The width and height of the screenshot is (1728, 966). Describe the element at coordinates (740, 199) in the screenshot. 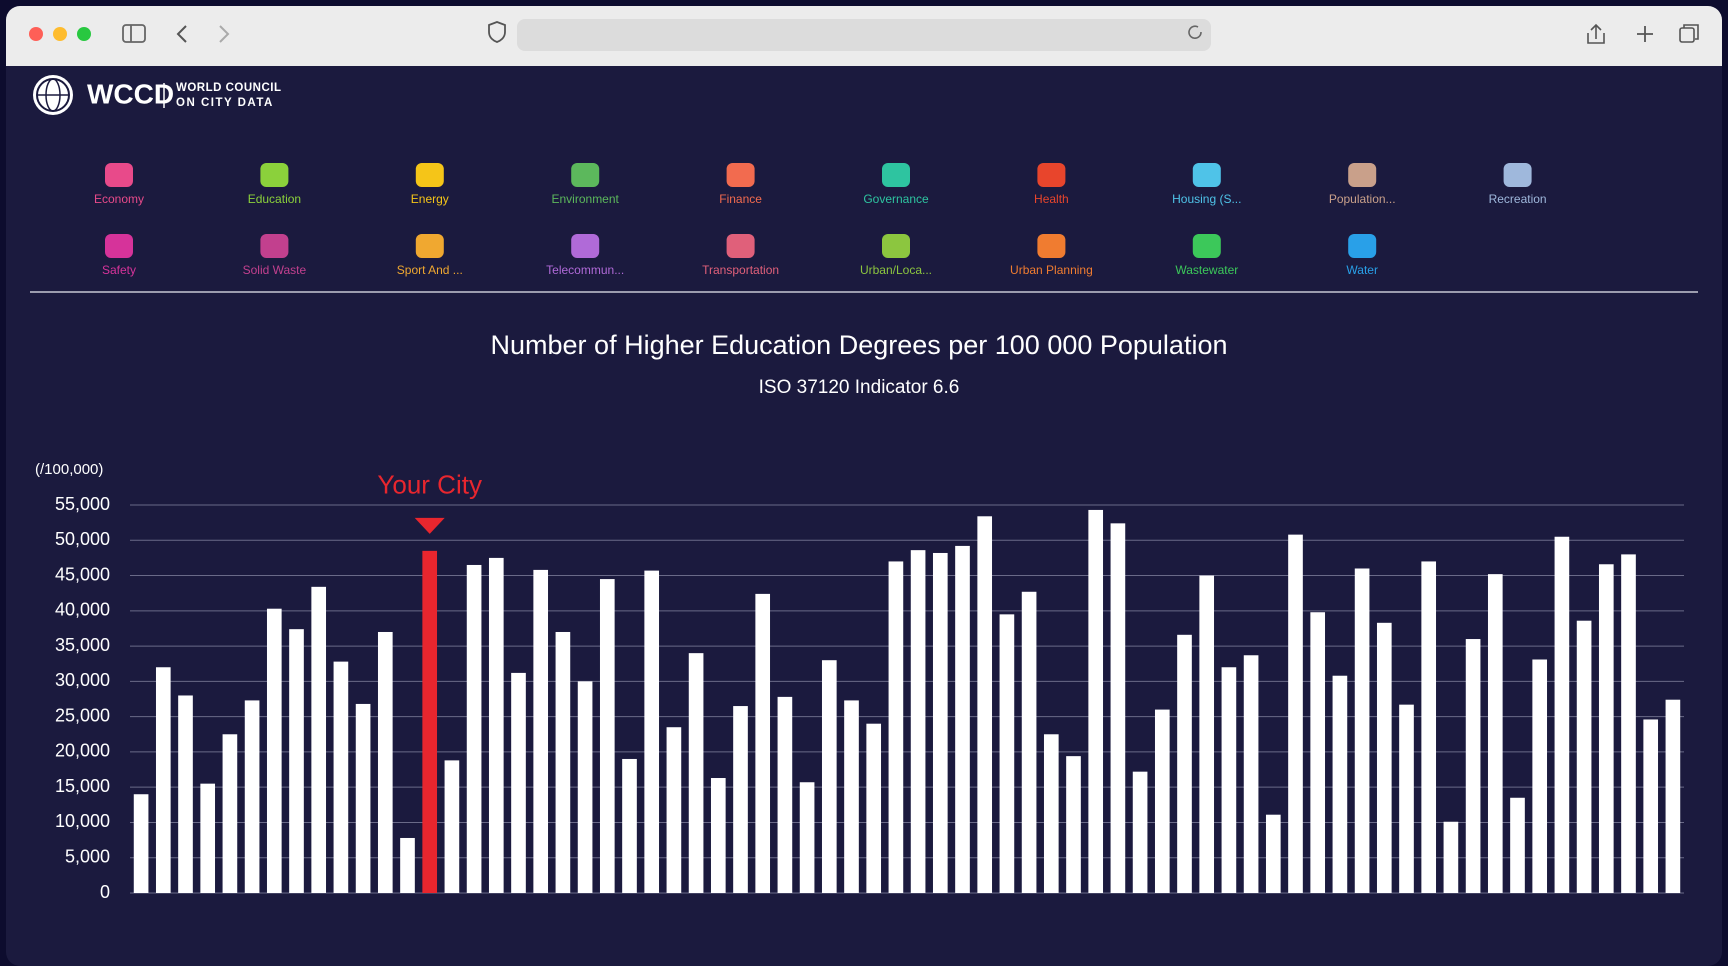

I see `nav-label: Finance` at that location.